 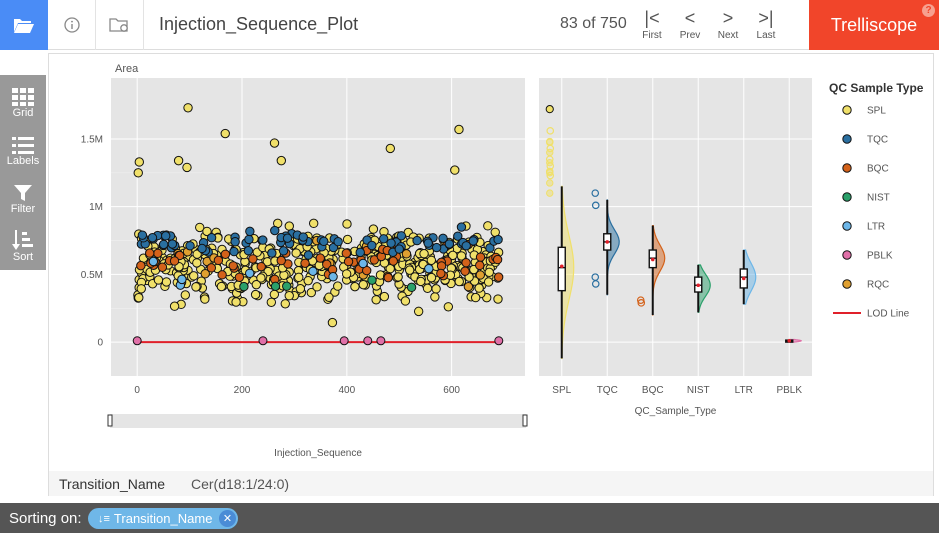 What do you see at coordinates (652, 24) in the screenshot?
I see `pager-first-button: |< First` at bounding box center [652, 24].